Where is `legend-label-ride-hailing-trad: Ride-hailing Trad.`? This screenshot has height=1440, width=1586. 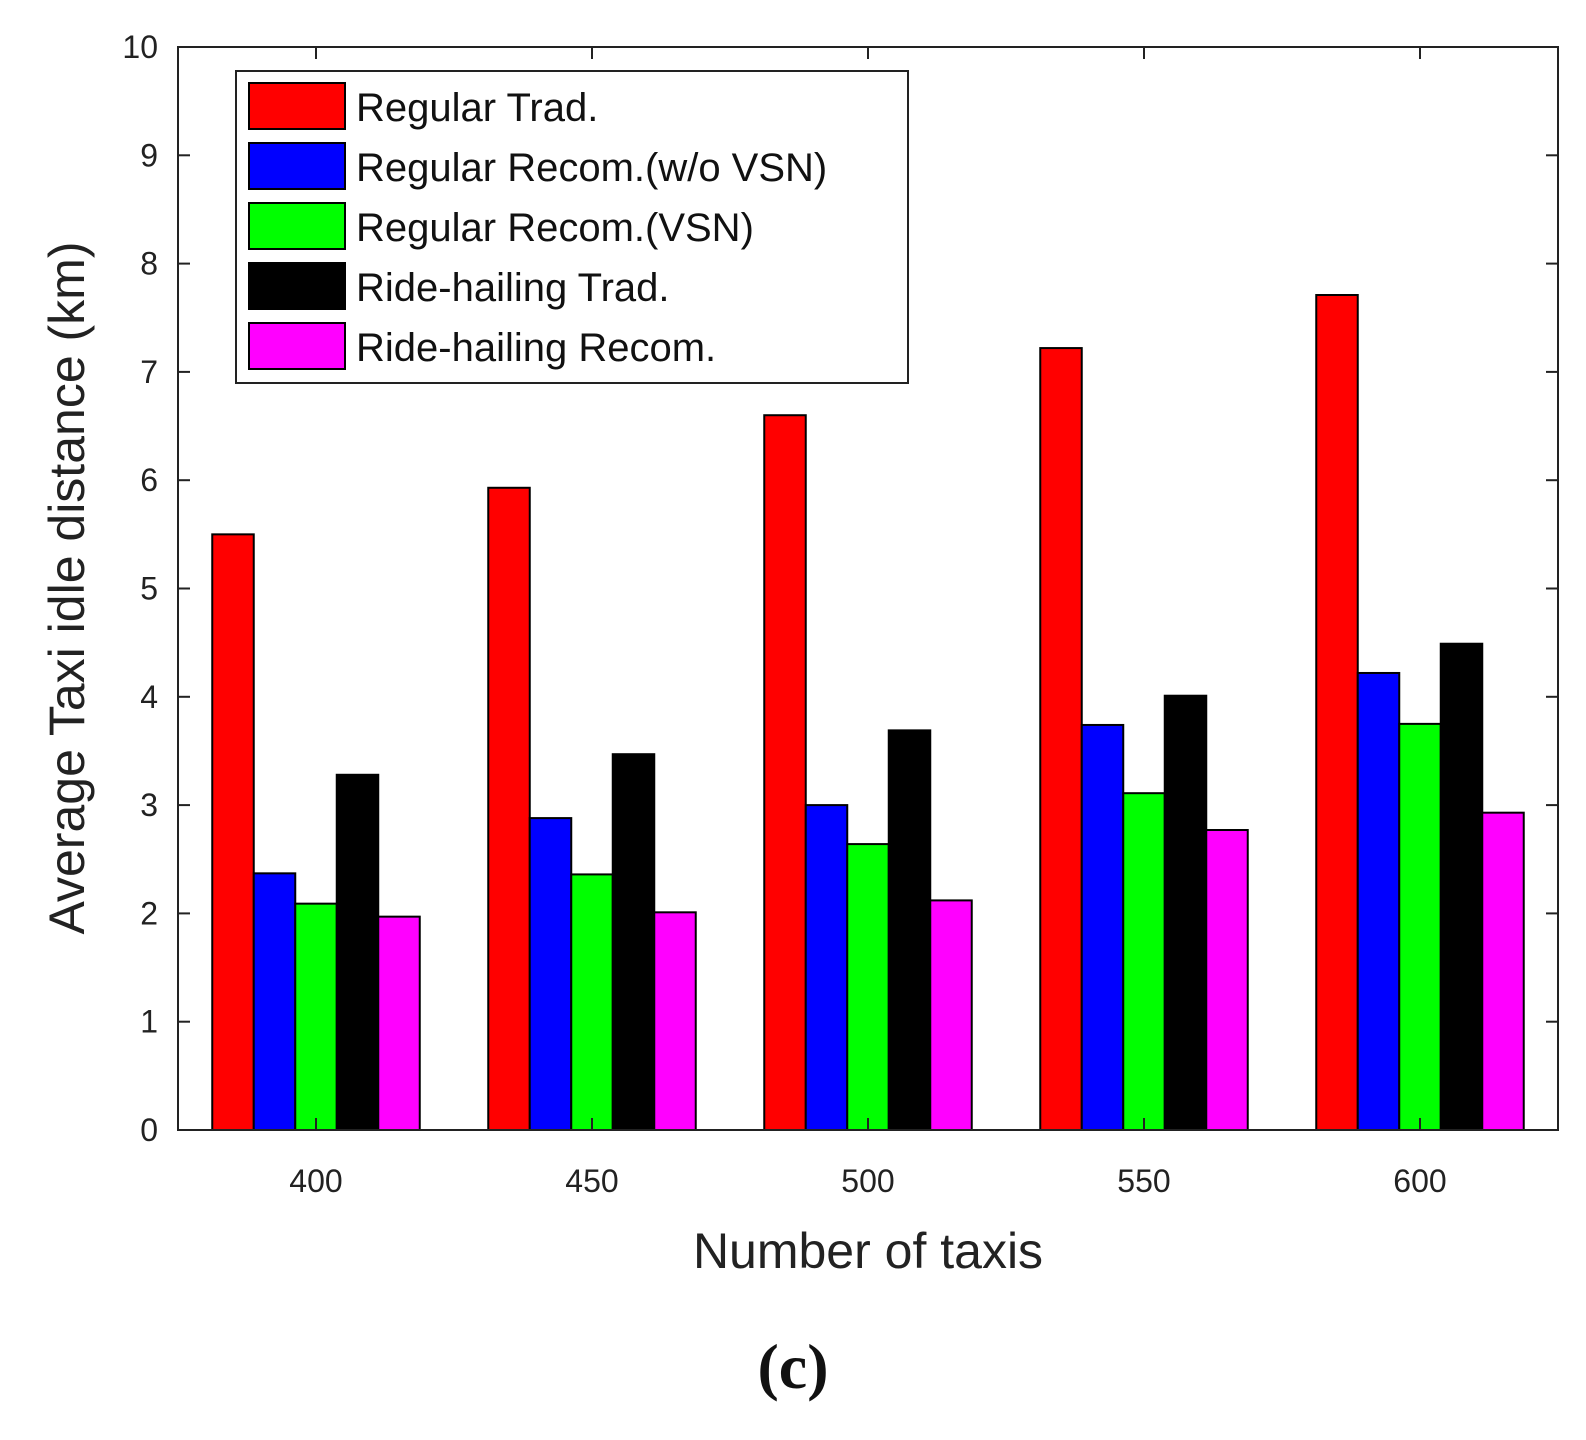
legend-label-ride-hailing-trad: Ride-hailing Trad. is located at coordinates (513, 288).